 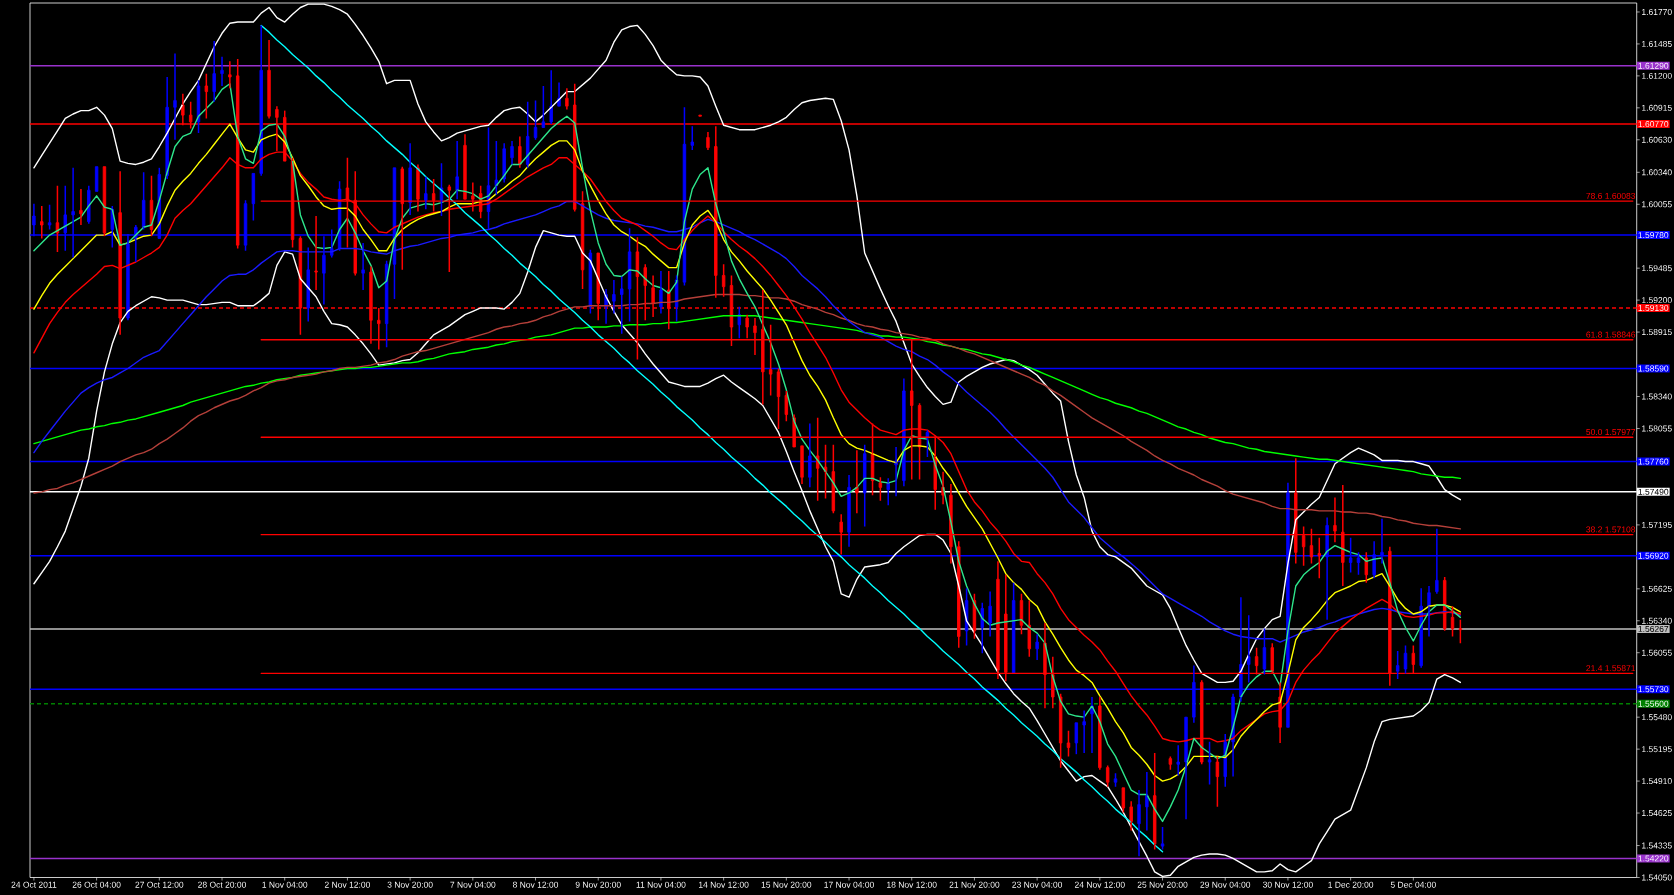 I want to click on ref-line-label: 1.61290, so click(x=1653, y=65).